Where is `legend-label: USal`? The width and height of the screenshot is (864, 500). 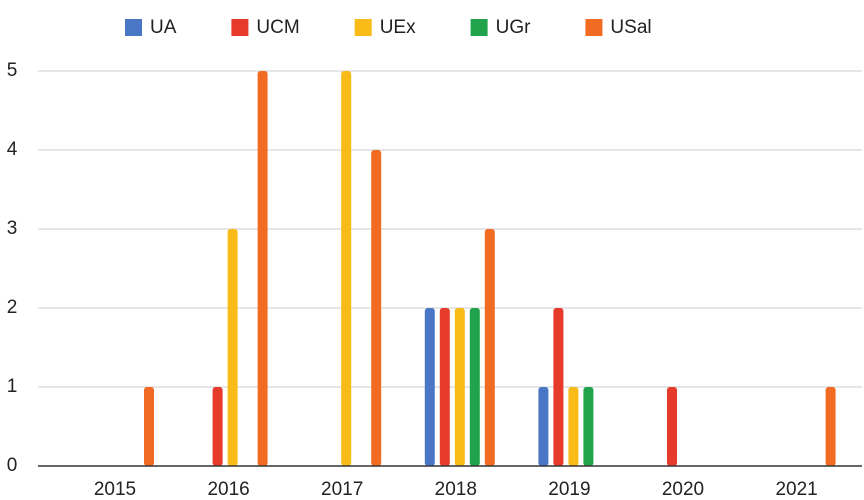 legend-label: USal is located at coordinates (630, 27).